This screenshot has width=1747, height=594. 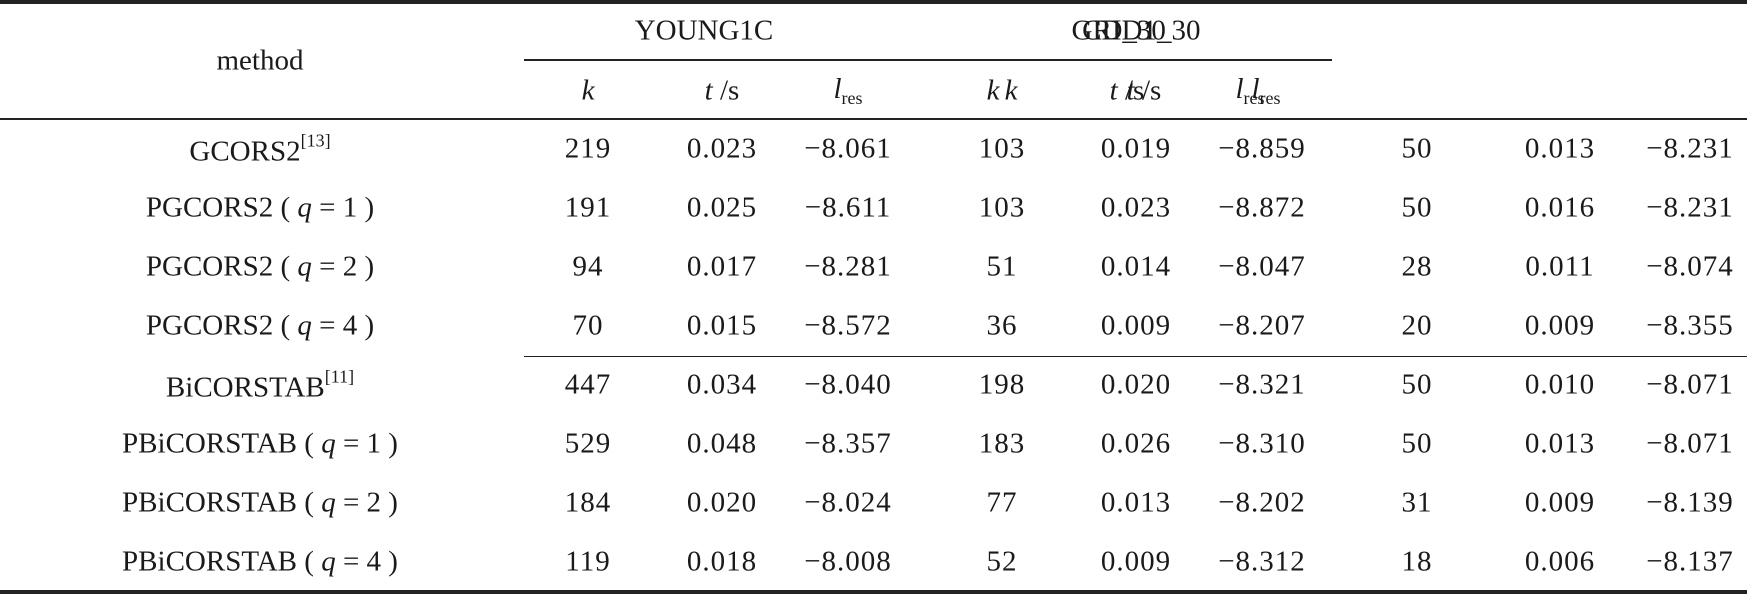 What do you see at coordinates (1262, 384) in the screenshot?
I see `table-cell: −8.321` at bounding box center [1262, 384].